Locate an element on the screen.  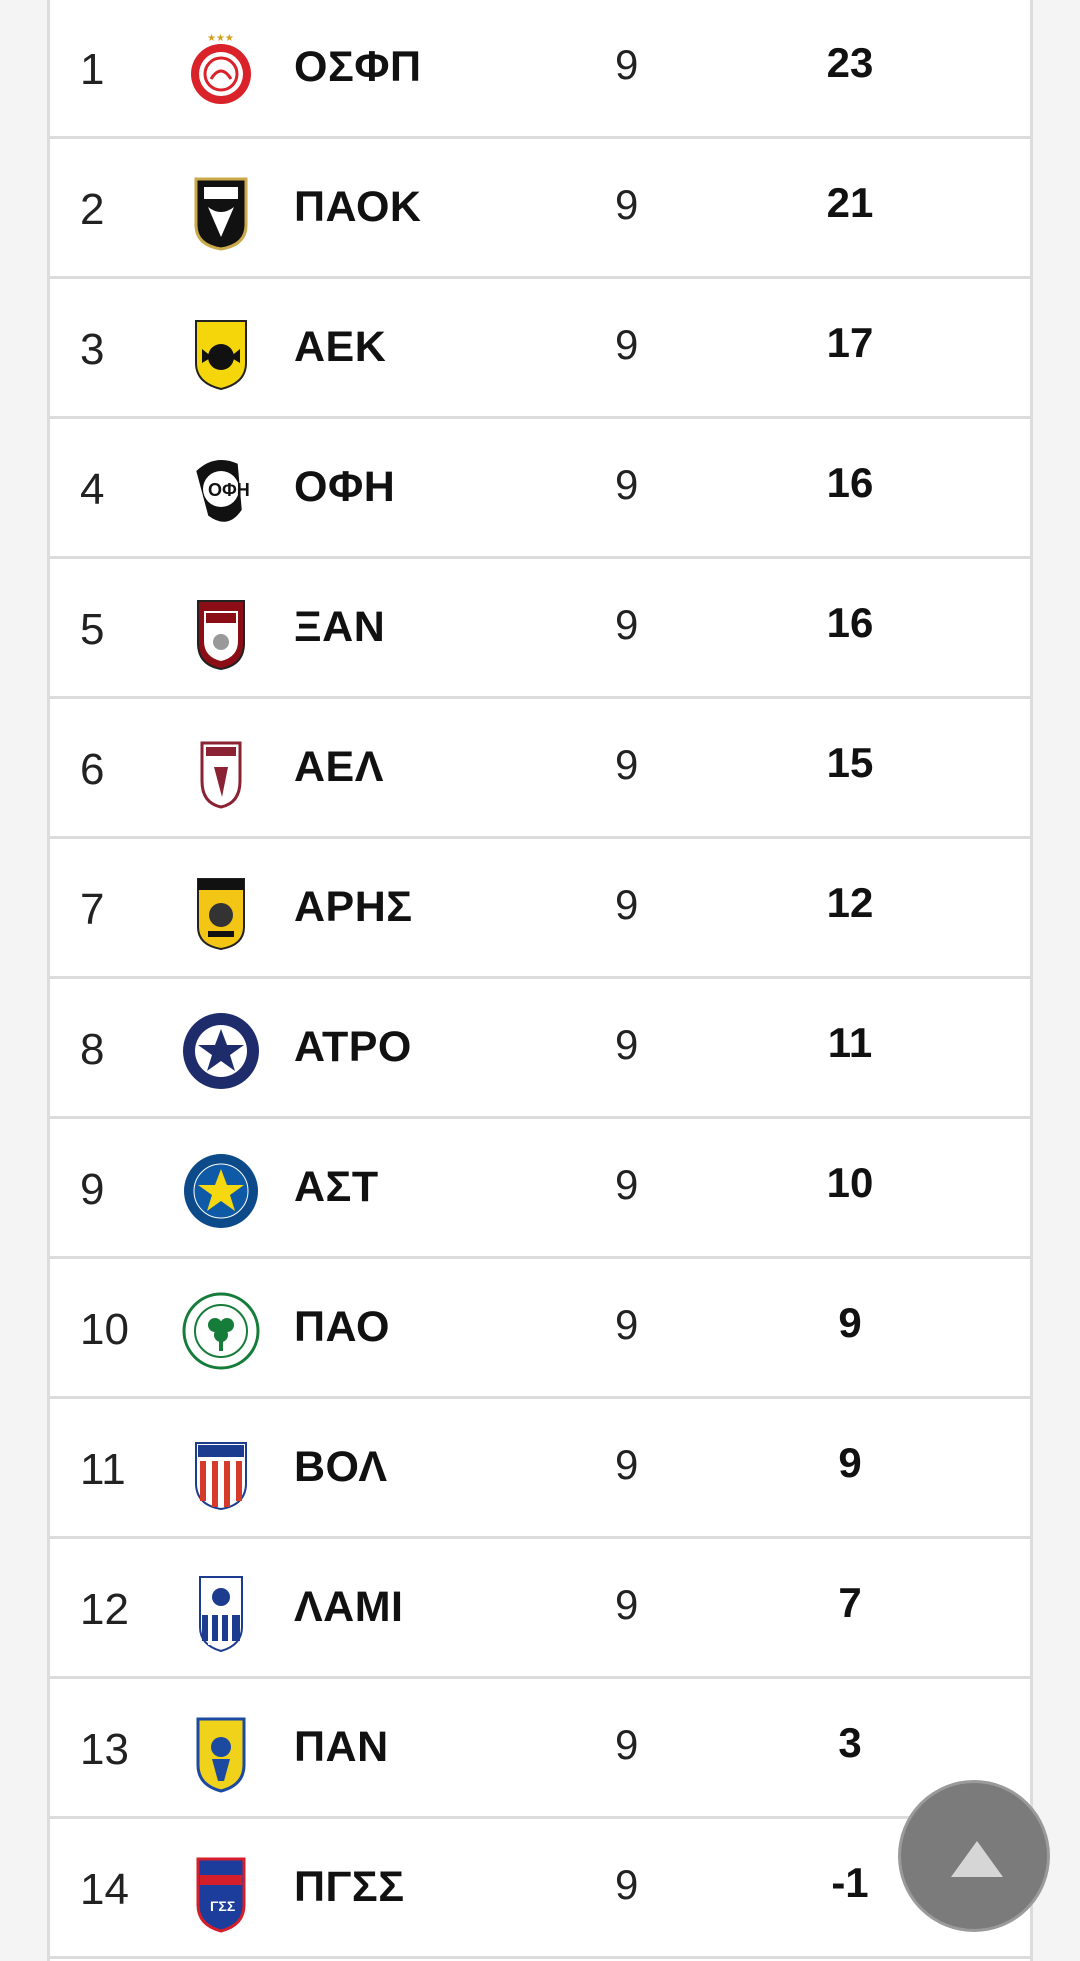
points: 11 is located at coordinates (850, 1042).